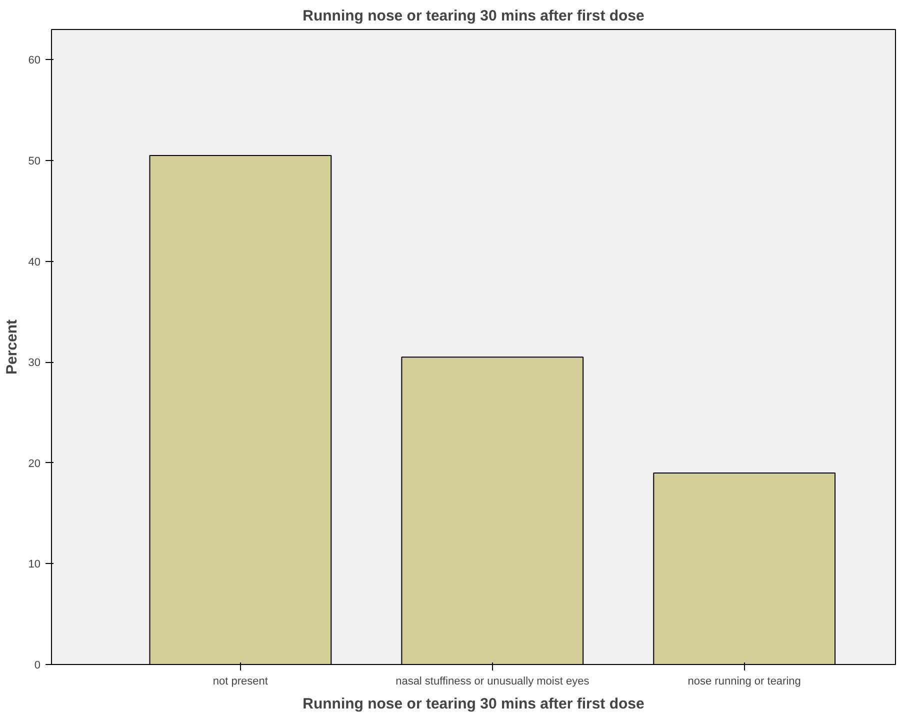  Describe the element at coordinates (11, 347) in the screenshot. I see `y-axis-title: Percent` at that location.